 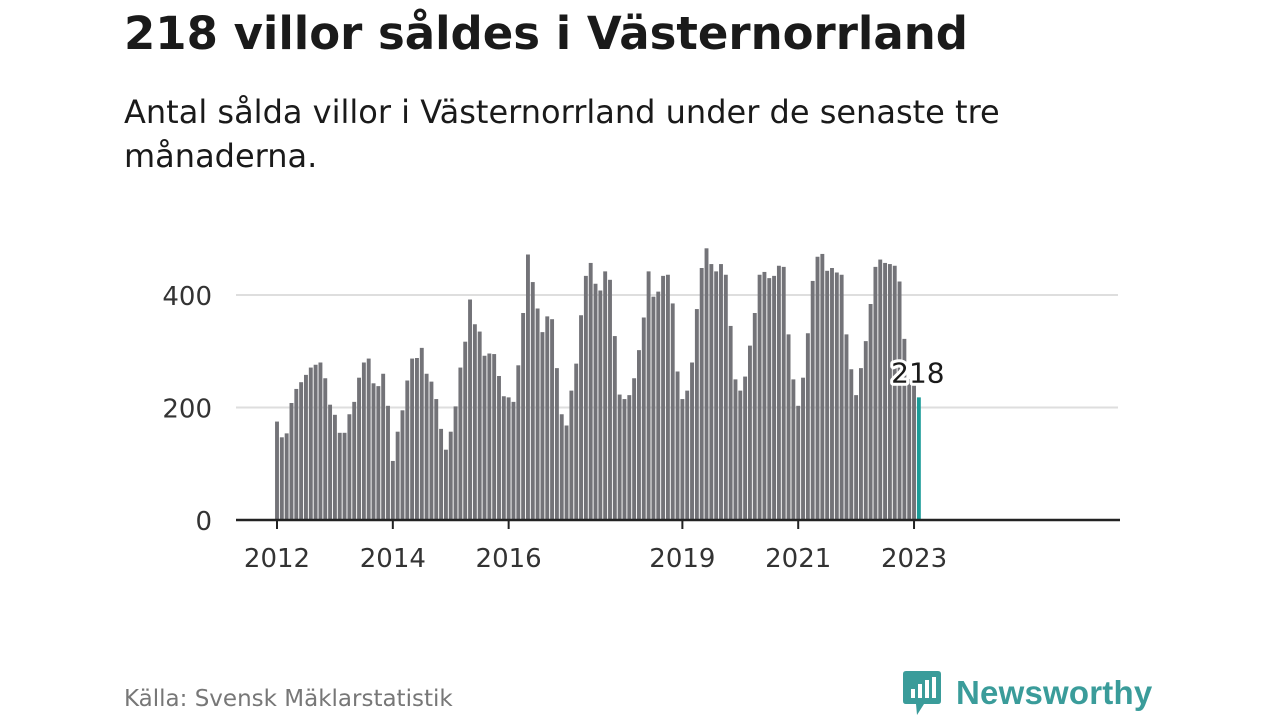 I want to click on brand: Newsworthy, so click(x=1027, y=693).